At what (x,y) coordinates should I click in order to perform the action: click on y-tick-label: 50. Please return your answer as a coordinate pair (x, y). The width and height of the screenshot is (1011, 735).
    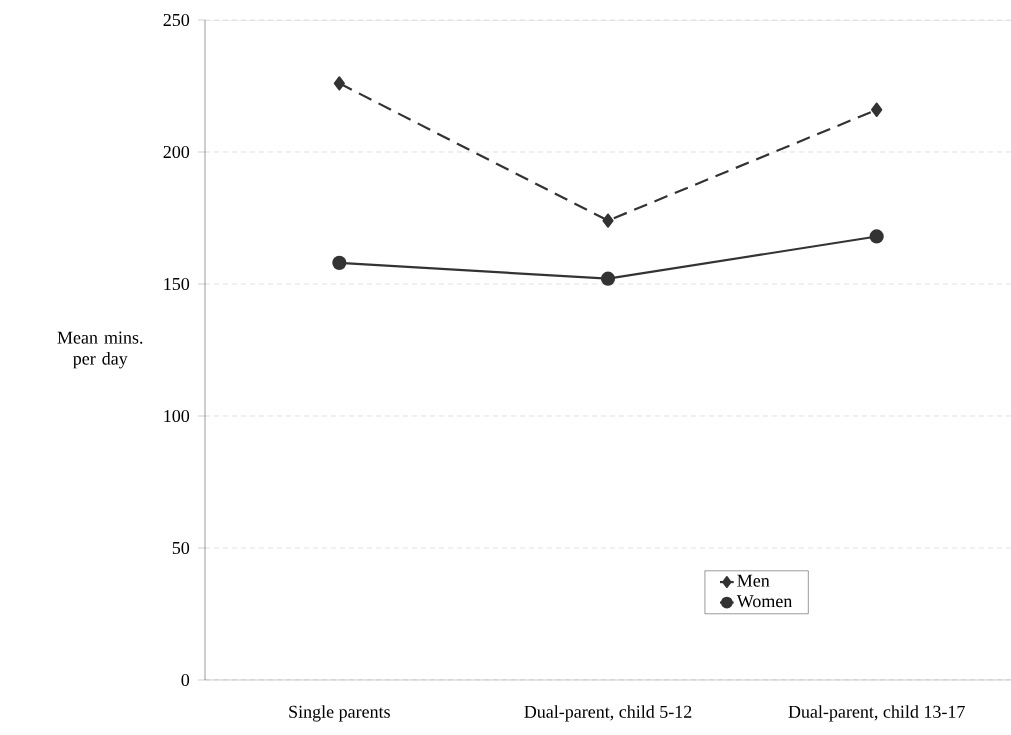
    Looking at the image, I should click on (181, 548).